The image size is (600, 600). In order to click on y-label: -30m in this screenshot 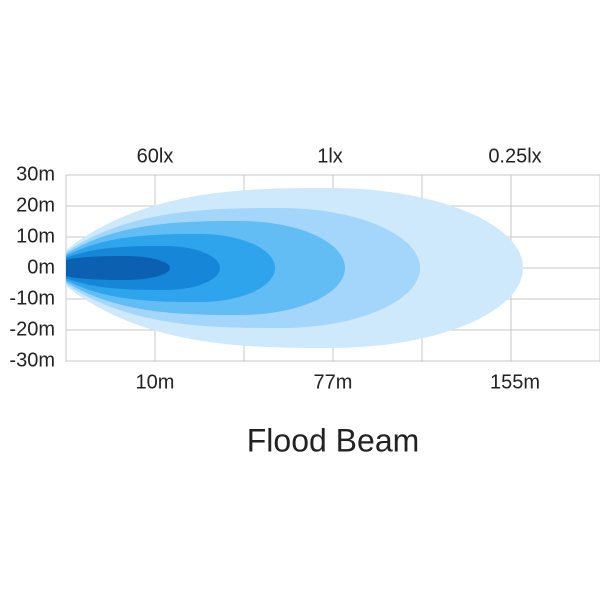, I will do `click(32, 360)`.